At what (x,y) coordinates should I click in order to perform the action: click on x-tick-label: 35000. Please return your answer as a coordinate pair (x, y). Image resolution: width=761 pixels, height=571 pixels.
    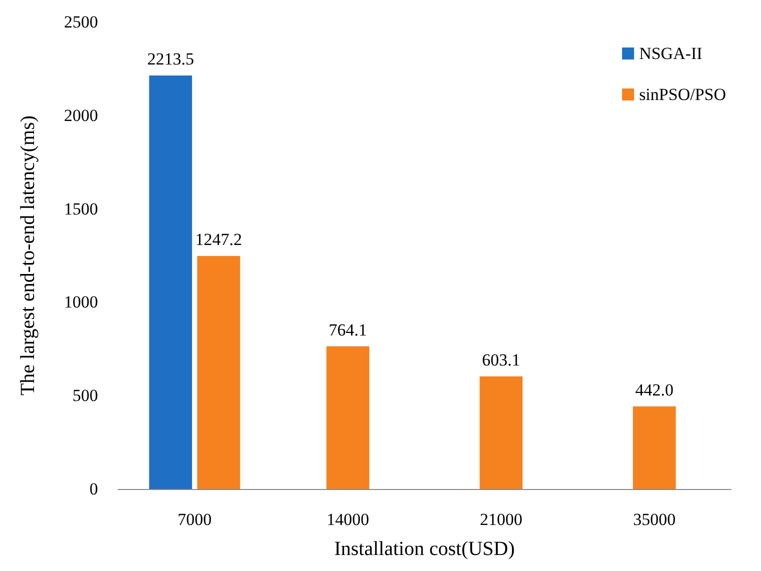
    Looking at the image, I should click on (654, 519).